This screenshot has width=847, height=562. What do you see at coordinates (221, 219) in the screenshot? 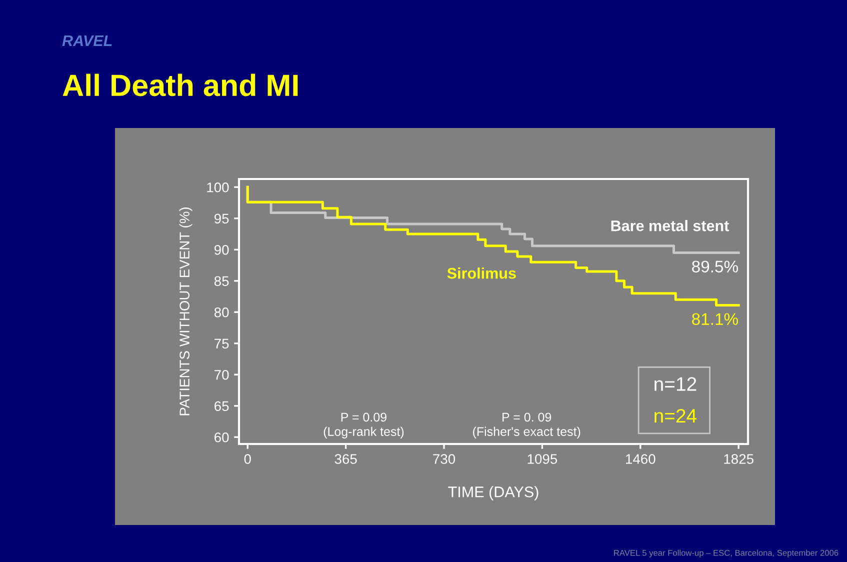
I see `y-tick-label: 95` at bounding box center [221, 219].